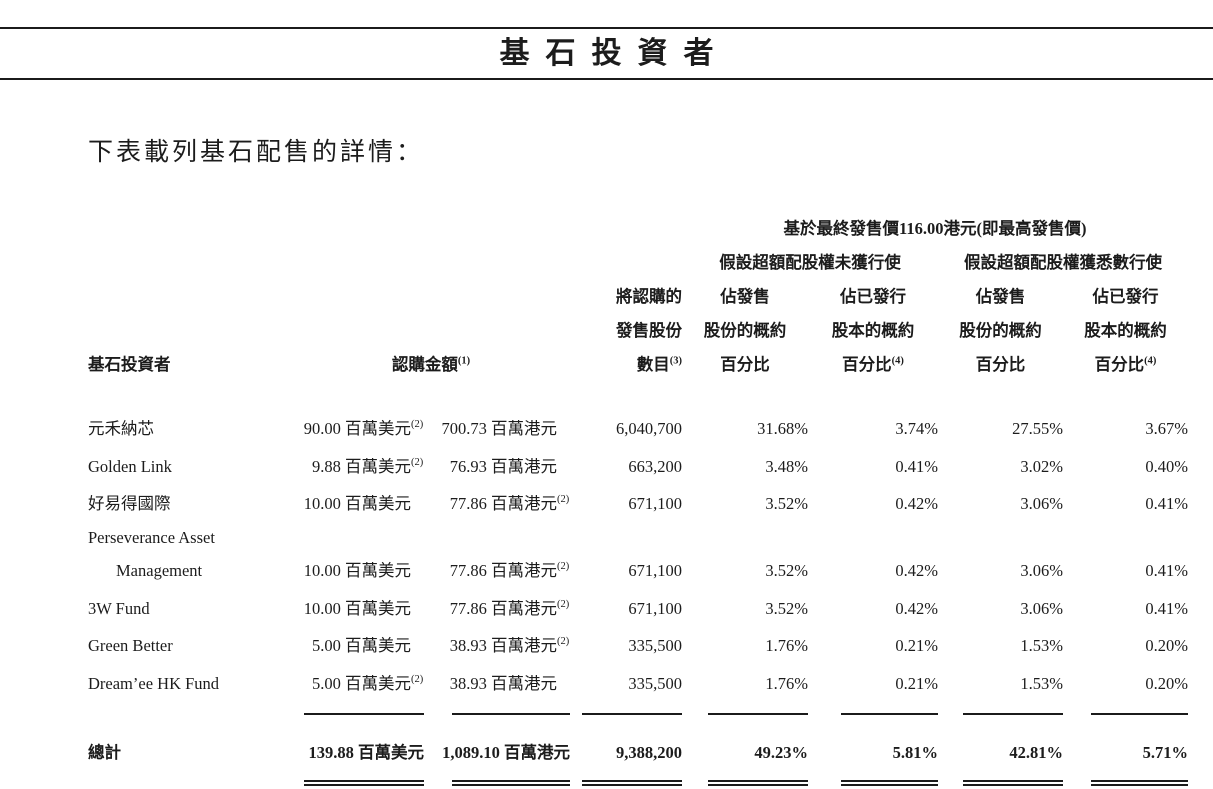 This screenshot has width=1213, height=789. I want to click on pct-offer-full-exercise-cell: 1.53%, so click(1041, 645).